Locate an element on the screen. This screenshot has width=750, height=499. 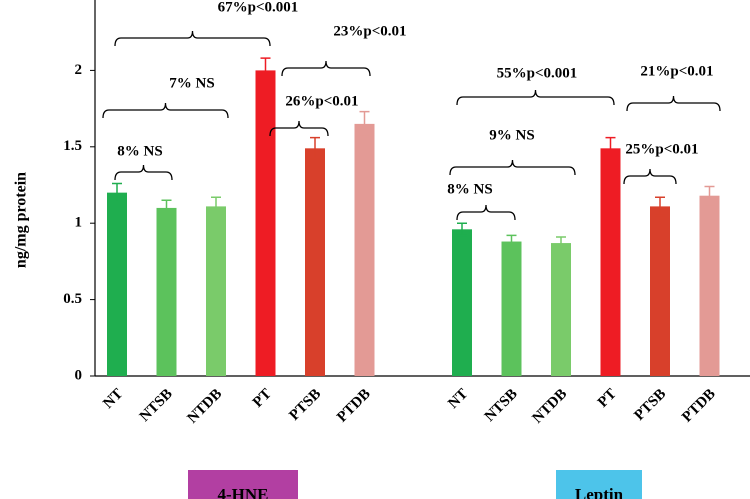
y-tick-label: 0 is located at coordinates (79, 375).